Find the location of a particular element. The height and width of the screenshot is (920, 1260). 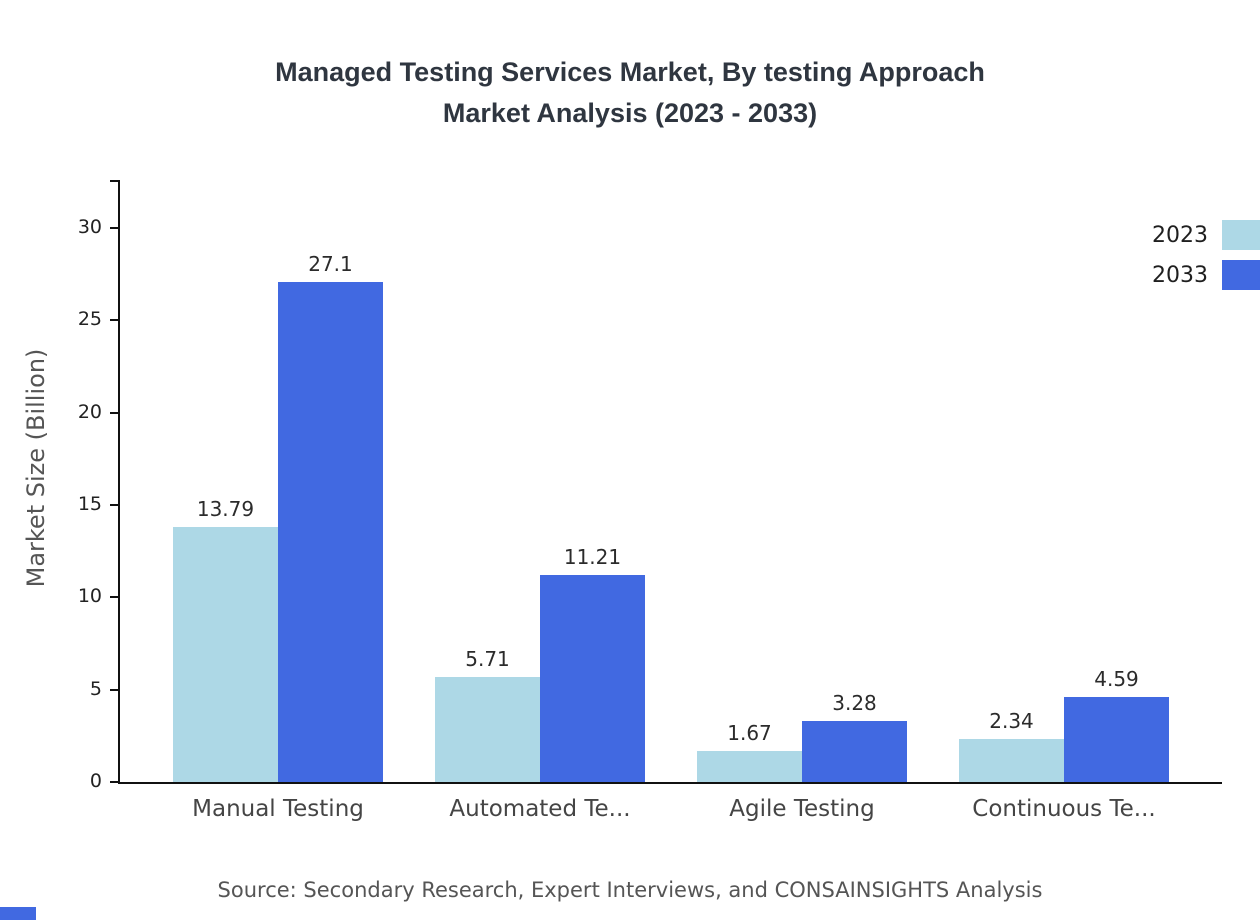

y-axis-tick-label: 20 is located at coordinates (89, 411).